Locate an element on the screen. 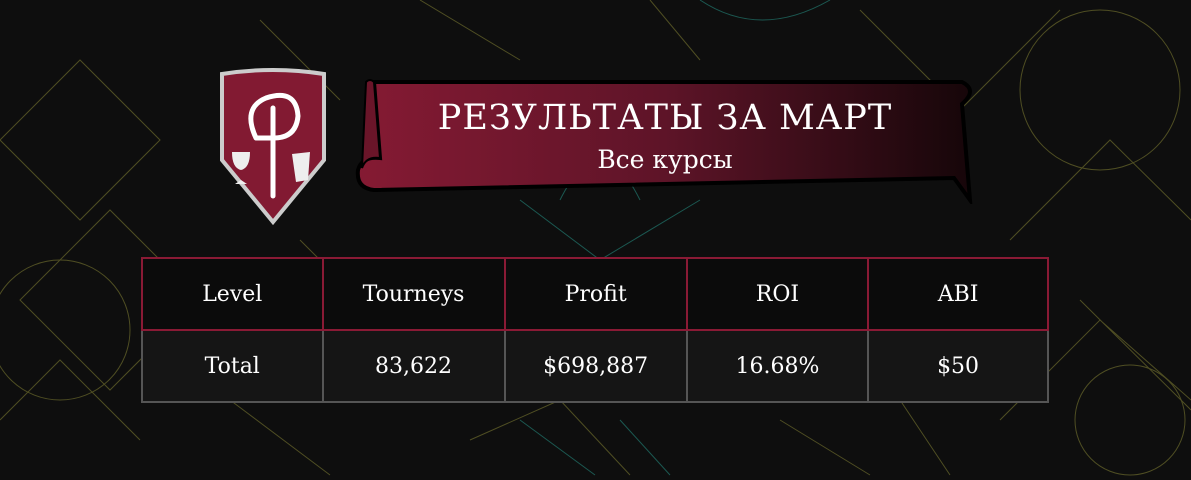  cell-level: Total is located at coordinates (232, 366).